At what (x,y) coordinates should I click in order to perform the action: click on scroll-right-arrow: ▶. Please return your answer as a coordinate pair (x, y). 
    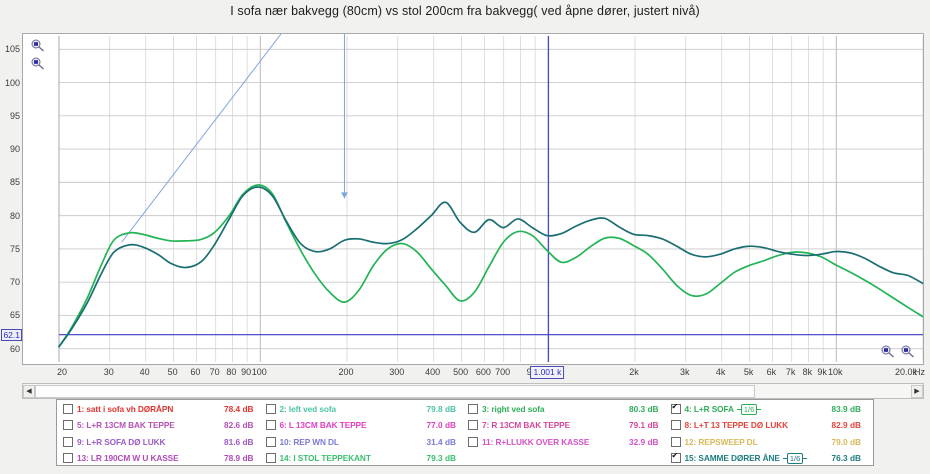
    Looking at the image, I should click on (917, 391).